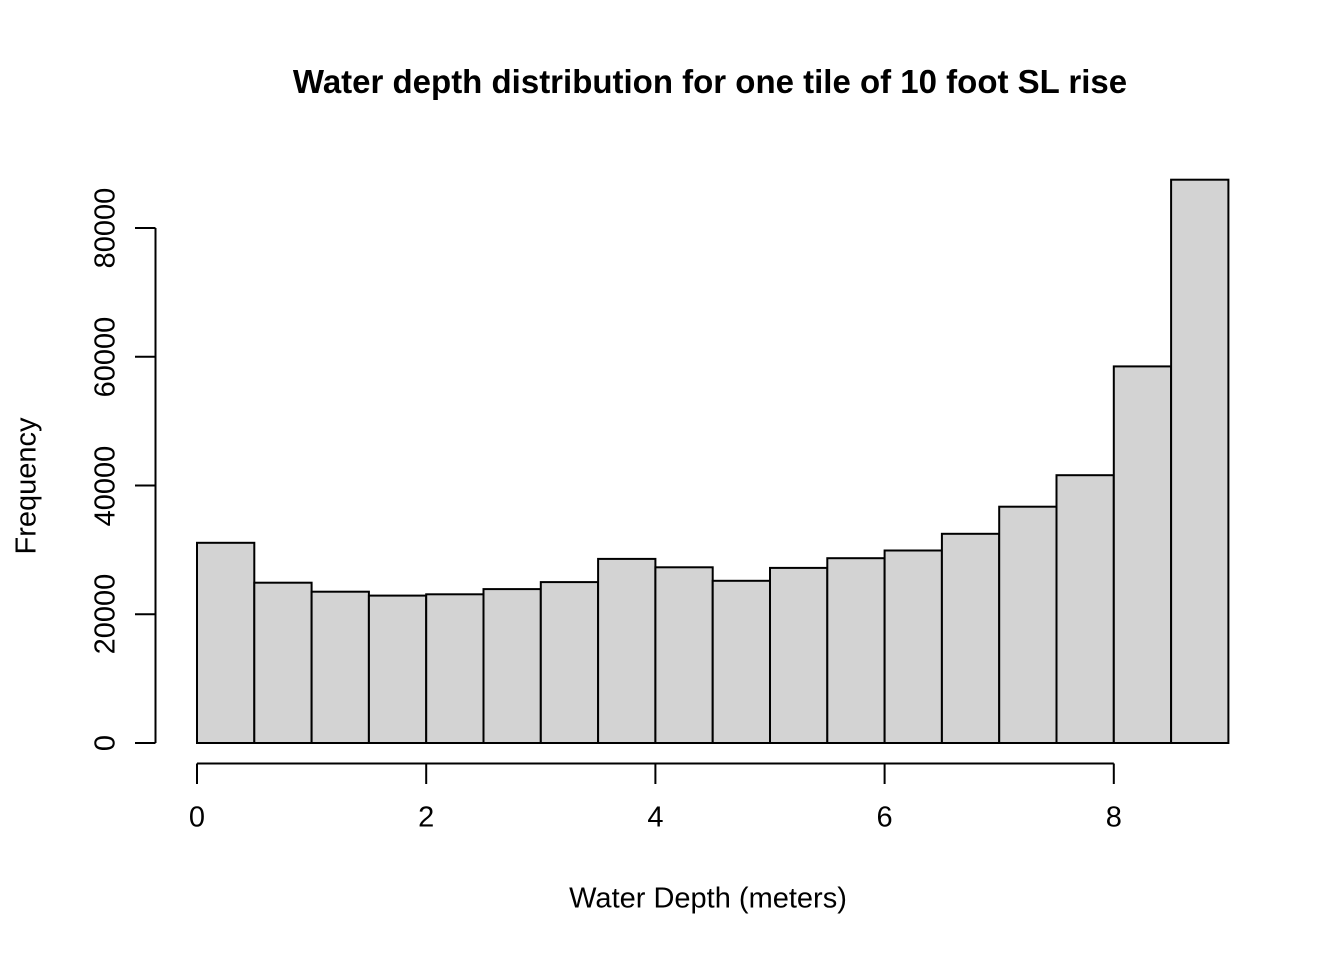 This screenshot has width=1344, height=960. Describe the element at coordinates (708, 898) in the screenshot. I see `x-axis-label: Water Depth (meters)` at that location.